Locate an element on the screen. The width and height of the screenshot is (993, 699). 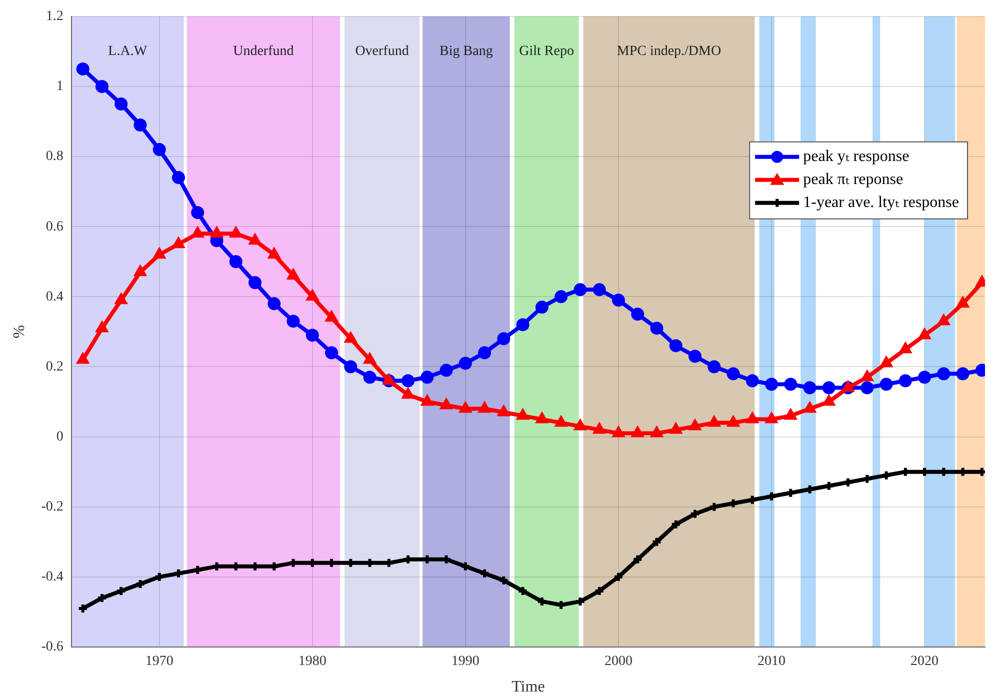
band-label: Big Bang is located at coordinates (466, 52).